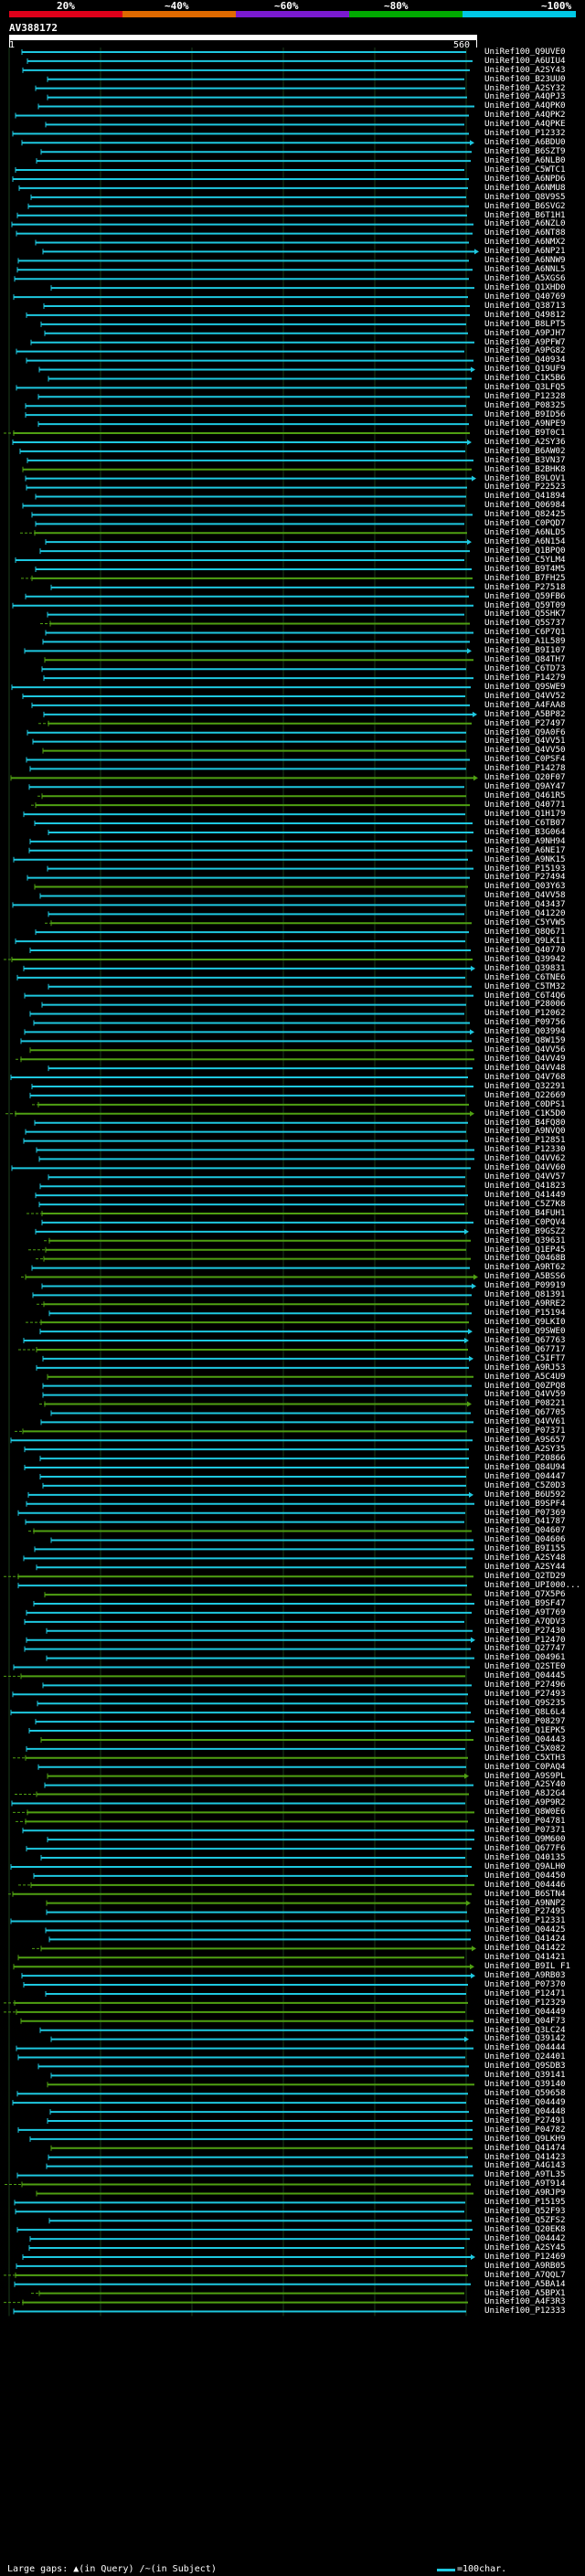 This screenshot has height=2576, width=585. I want to click on hit-label: UniRef100_P08221, so click(525, 1403).